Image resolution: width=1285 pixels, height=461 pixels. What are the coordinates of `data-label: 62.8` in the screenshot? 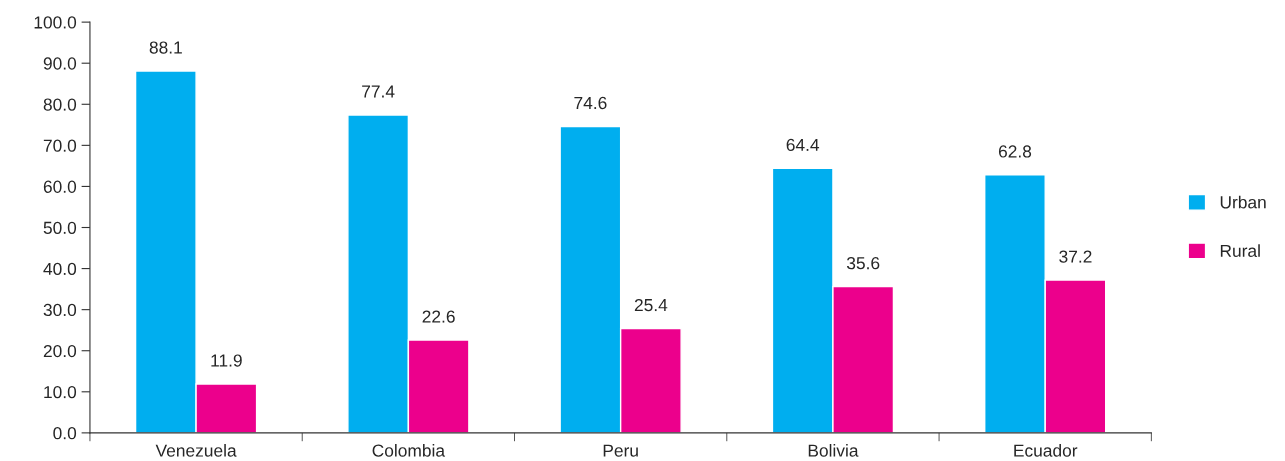 It's located at (1015, 151).